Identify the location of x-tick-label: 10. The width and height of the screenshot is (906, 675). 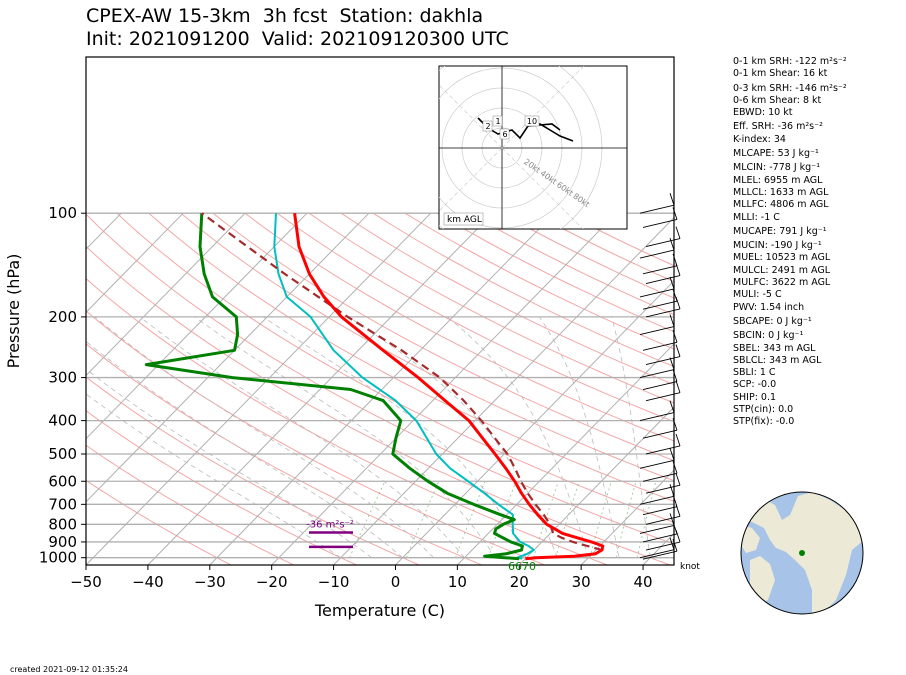
(457, 582).